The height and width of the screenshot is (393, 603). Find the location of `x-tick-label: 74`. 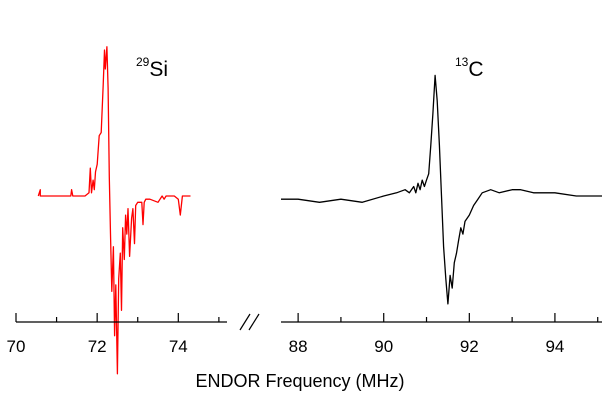

x-tick-label: 74 is located at coordinates (178, 346).